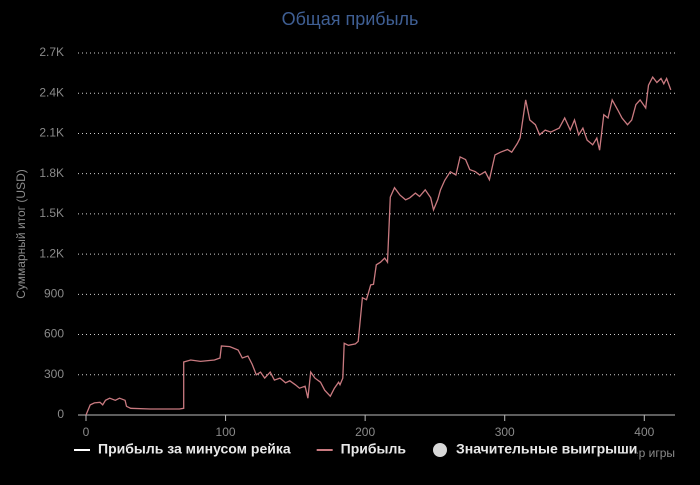 Image resolution: width=700 pixels, height=485 pixels. What do you see at coordinates (374, 449) in the screenshot?
I see `legend-label: Прибыль` at bounding box center [374, 449].